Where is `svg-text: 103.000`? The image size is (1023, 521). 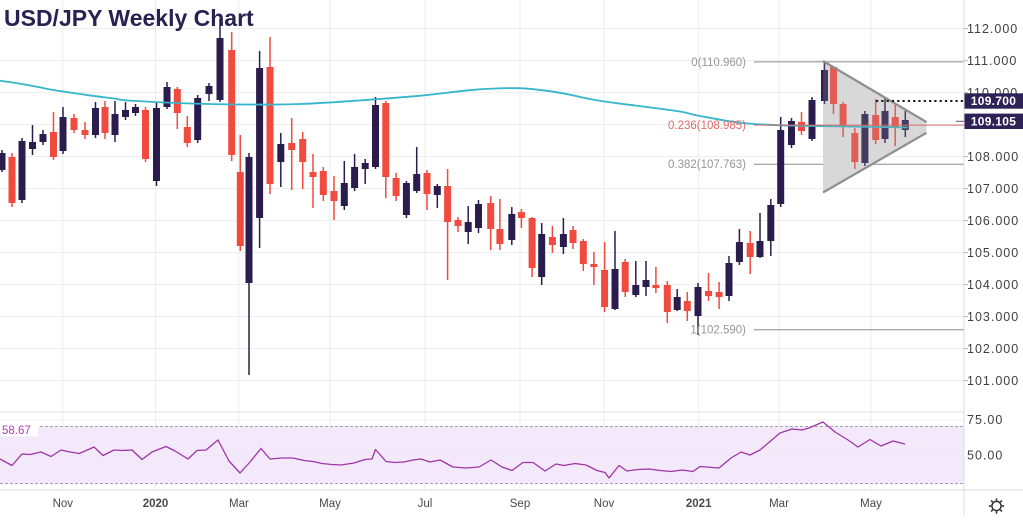 svg-text: 103.000 is located at coordinates (993, 317).